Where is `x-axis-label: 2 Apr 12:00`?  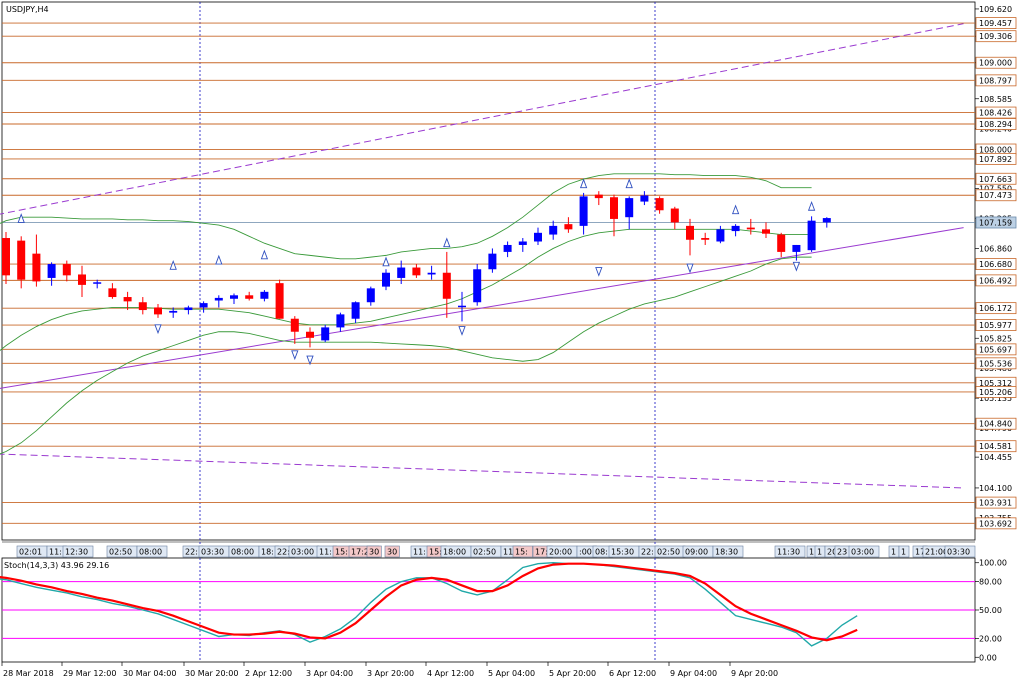
x-axis-label: 2 Apr 12:00 is located at coordinates (268, 673).